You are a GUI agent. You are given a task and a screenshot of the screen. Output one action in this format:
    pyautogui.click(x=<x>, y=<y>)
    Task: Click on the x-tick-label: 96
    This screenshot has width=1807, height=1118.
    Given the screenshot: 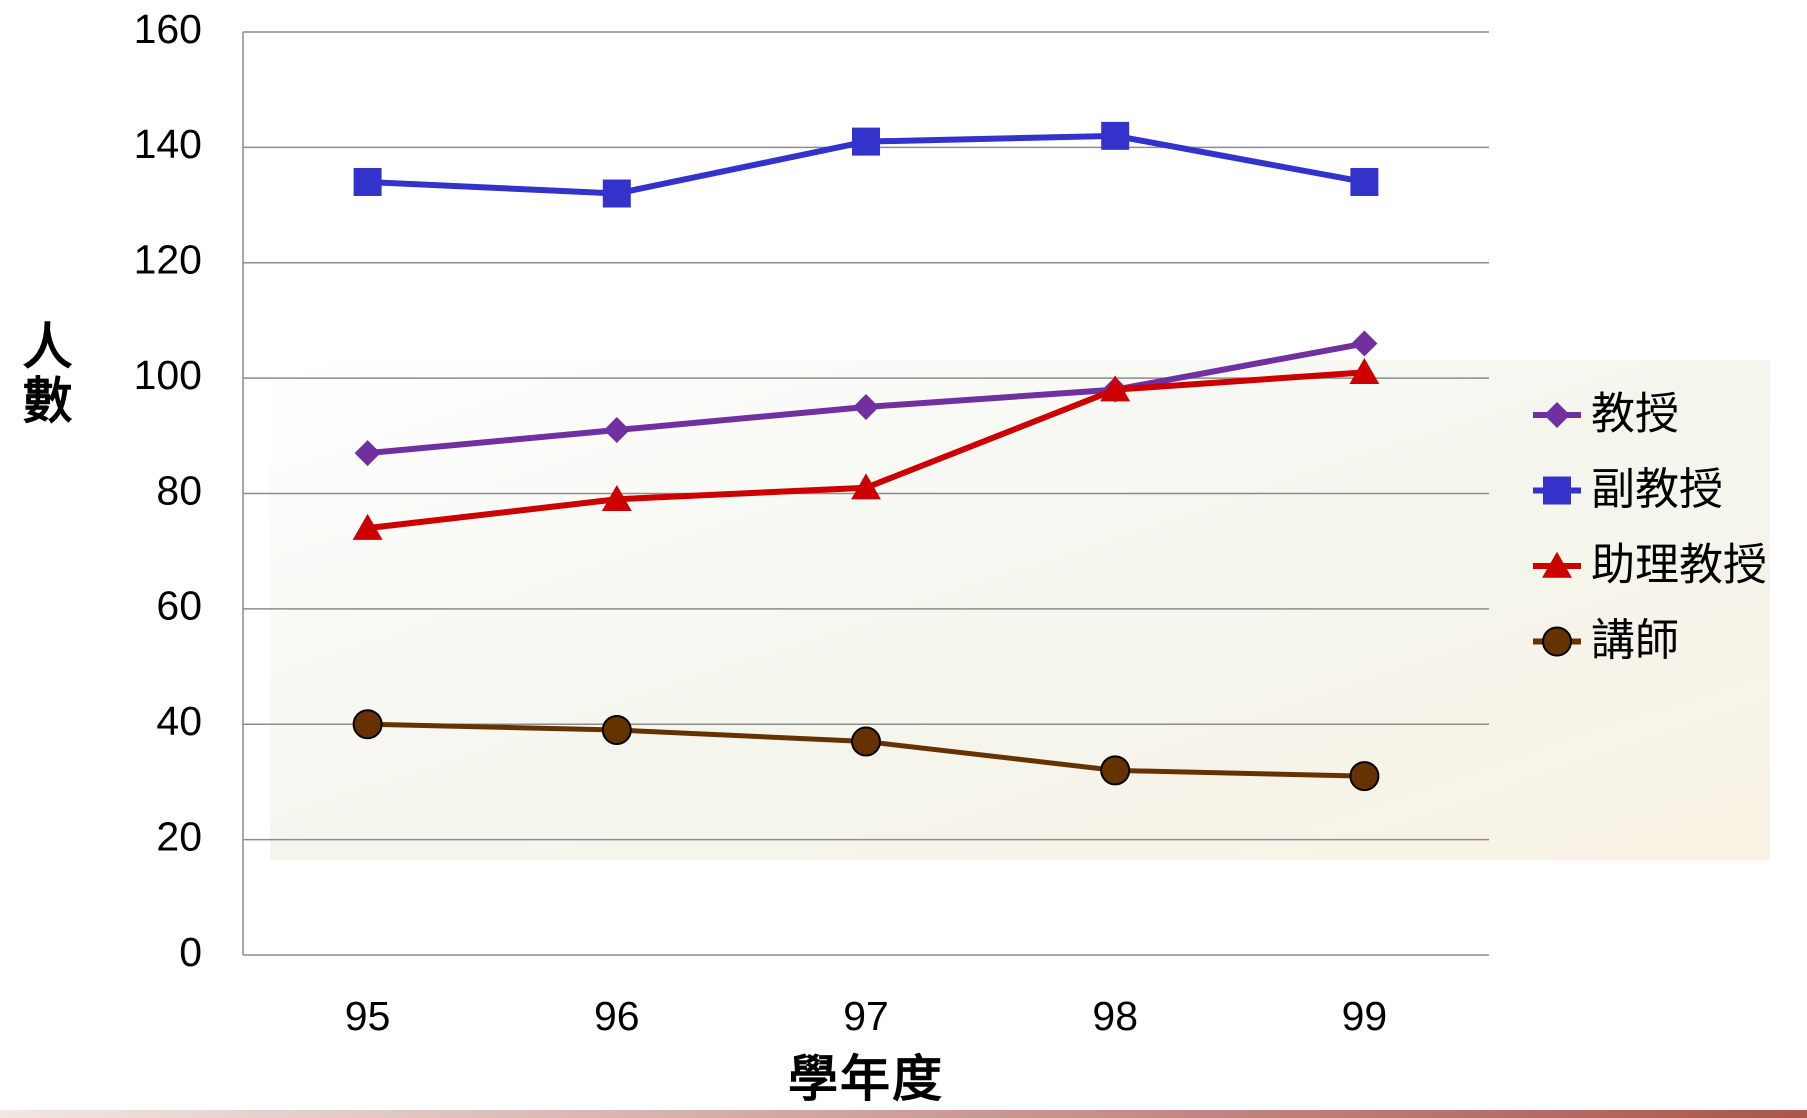 What is the action you would take?
    pyautogui.click(x=617, y=1016)
    